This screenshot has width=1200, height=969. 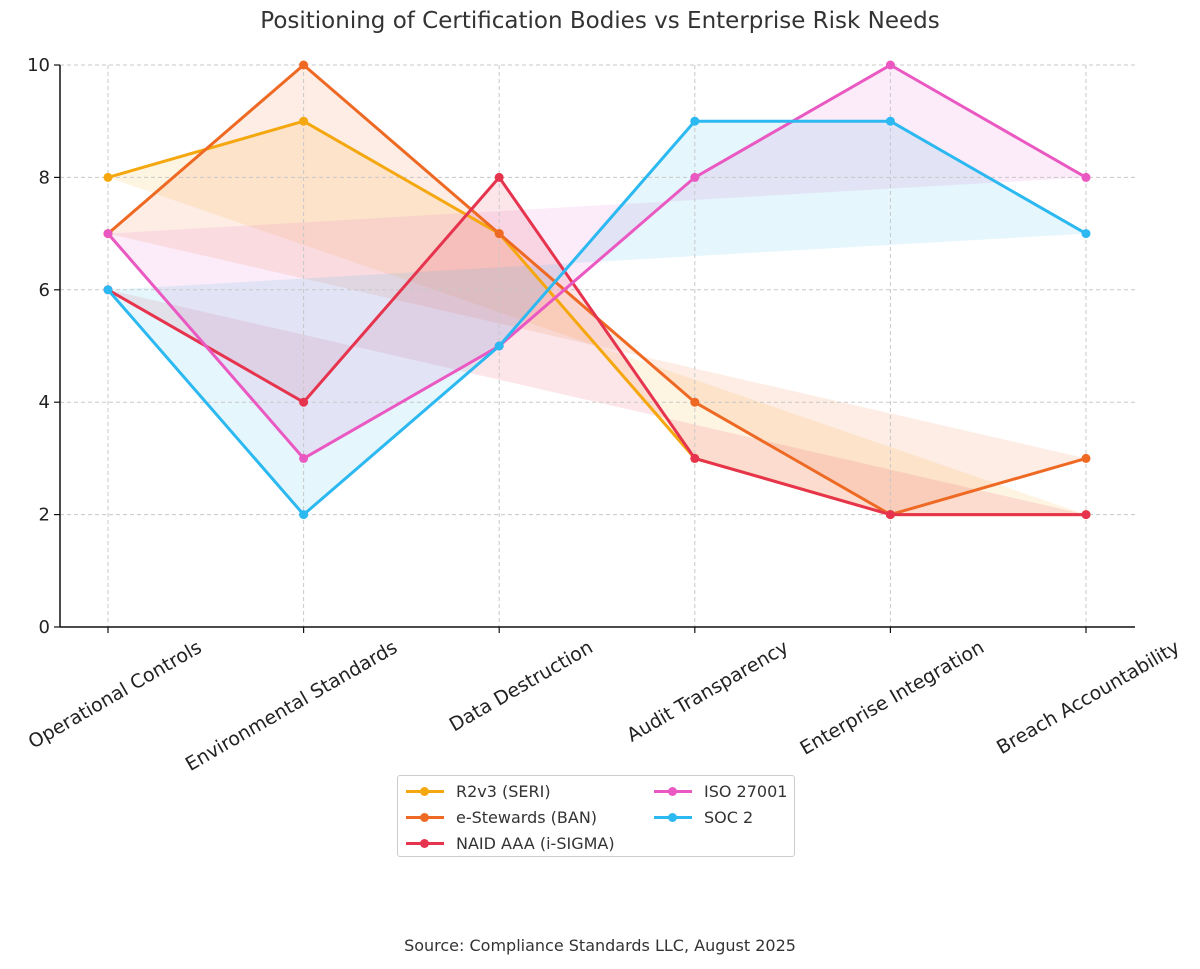 I want to click on point-soc-2-breach-accountability, so click(x=1086, y=234).